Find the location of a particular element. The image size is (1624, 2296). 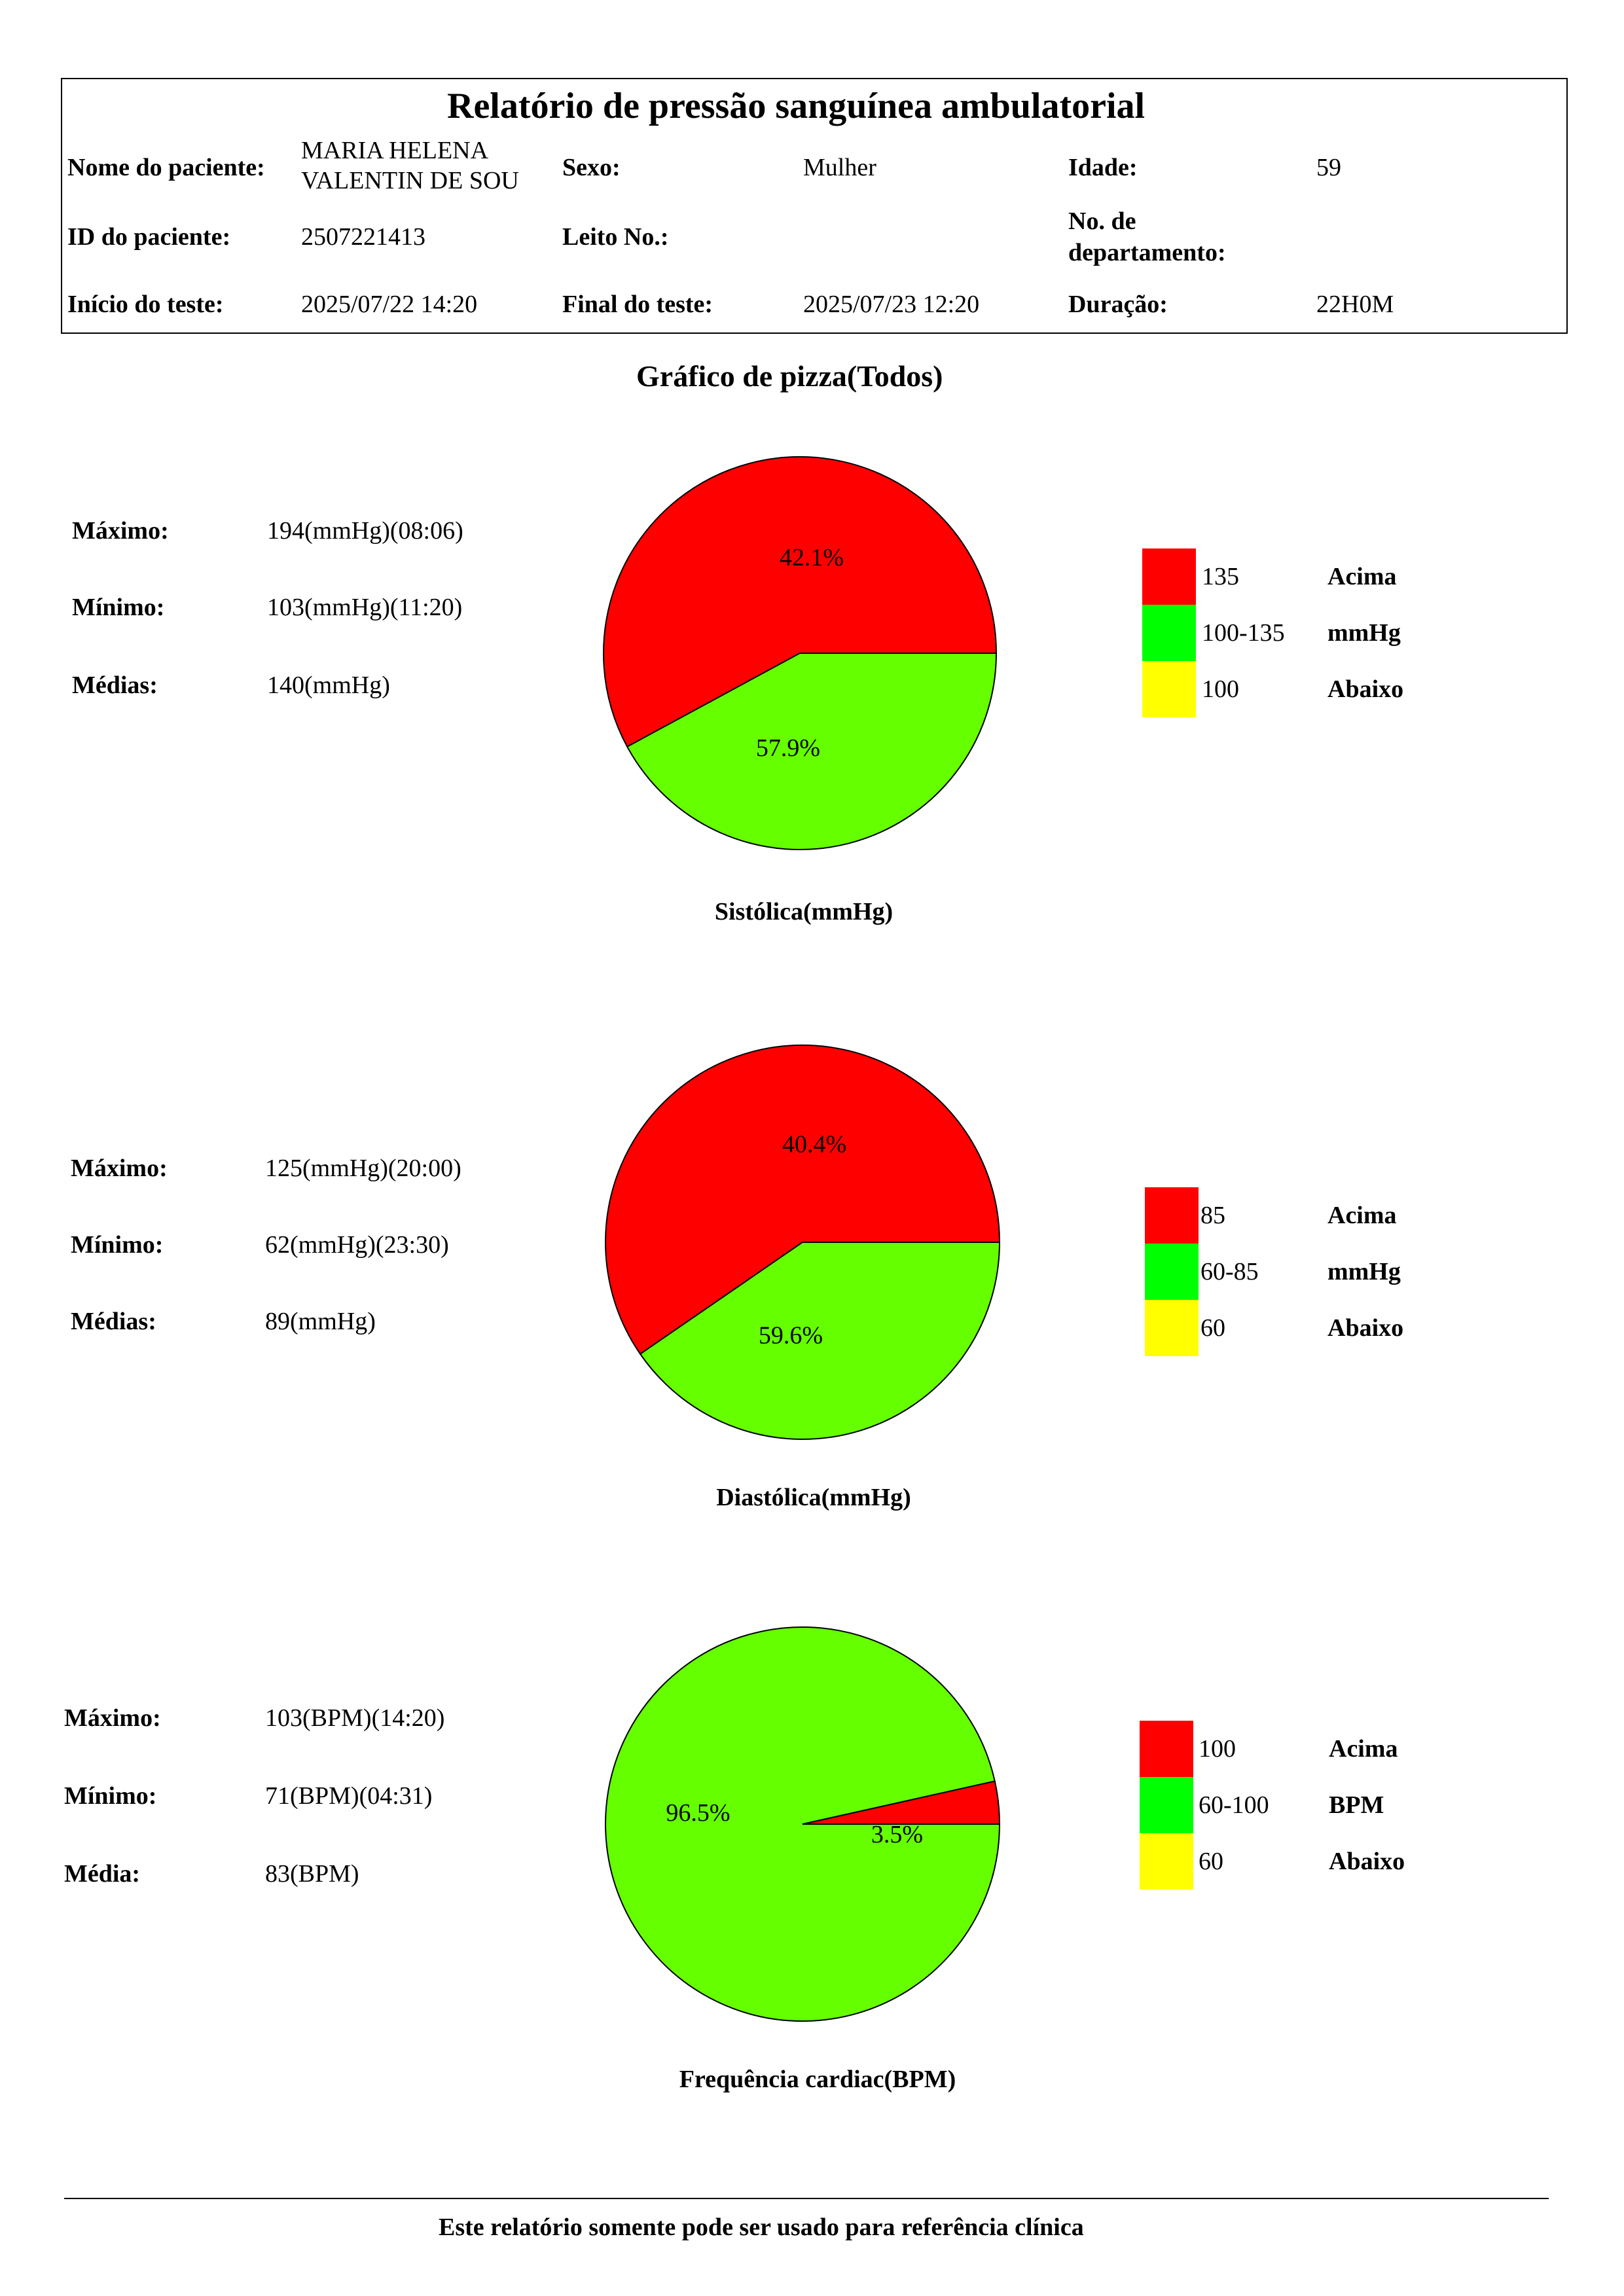

diastolic-legend-above-label: Acima is located at coordinates (1362, 1215).